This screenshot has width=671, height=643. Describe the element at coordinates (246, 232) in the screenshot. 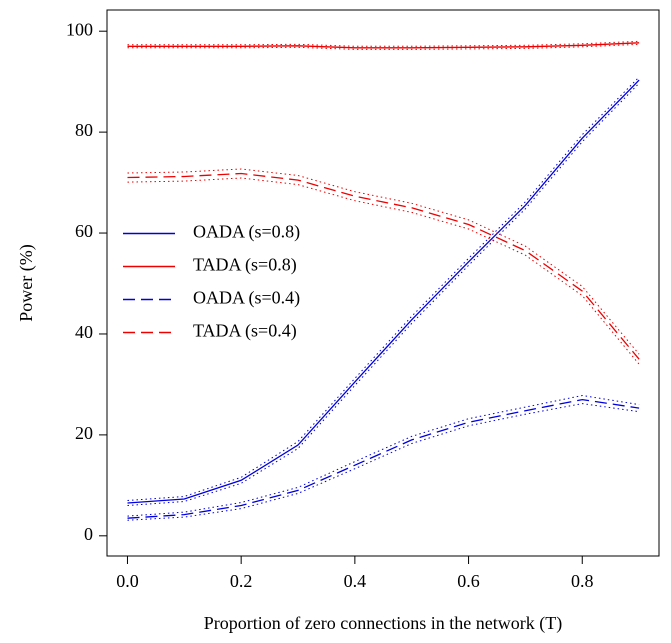

I see `legend-label: OADA (s=0.8)` at that location.